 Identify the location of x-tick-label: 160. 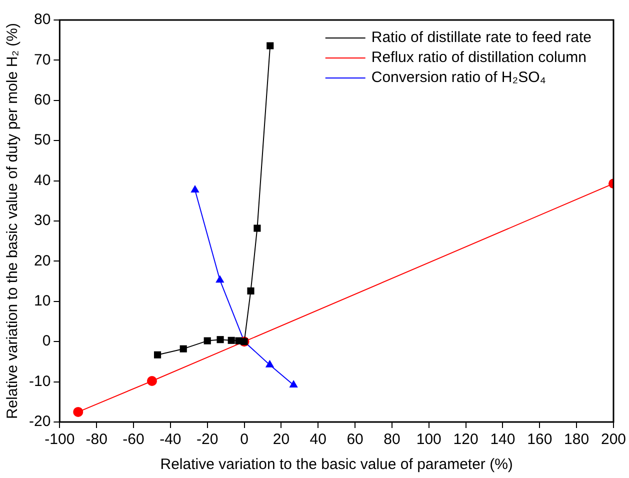
(539, 439).